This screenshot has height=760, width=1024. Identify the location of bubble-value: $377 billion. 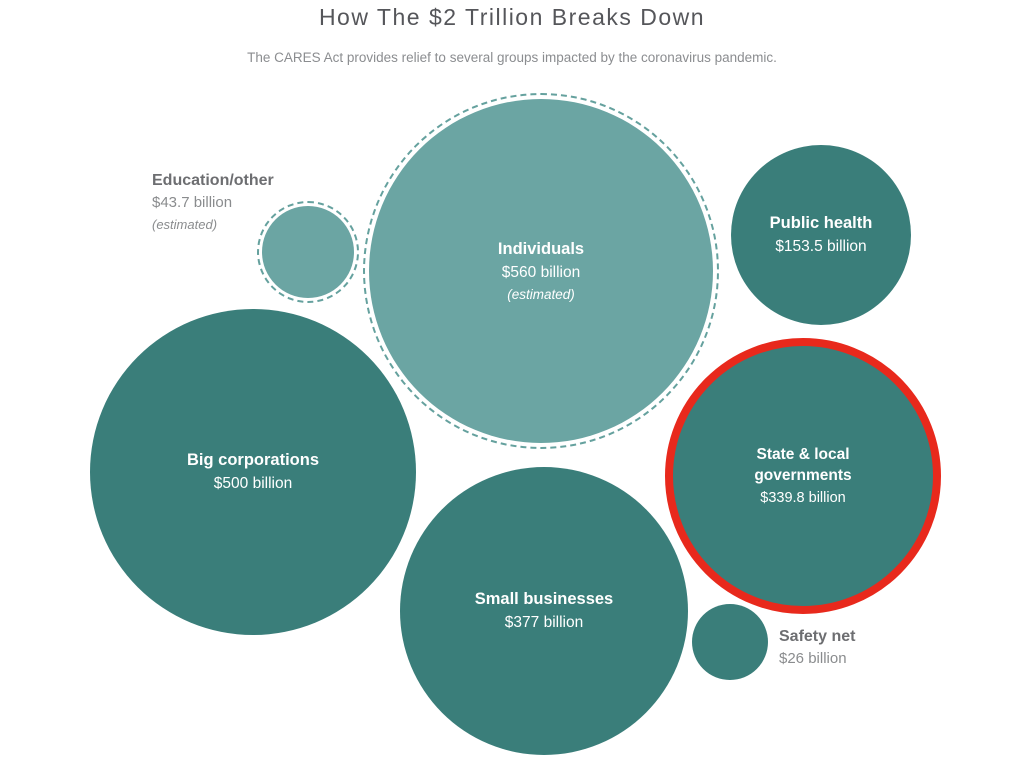
(544, 622).